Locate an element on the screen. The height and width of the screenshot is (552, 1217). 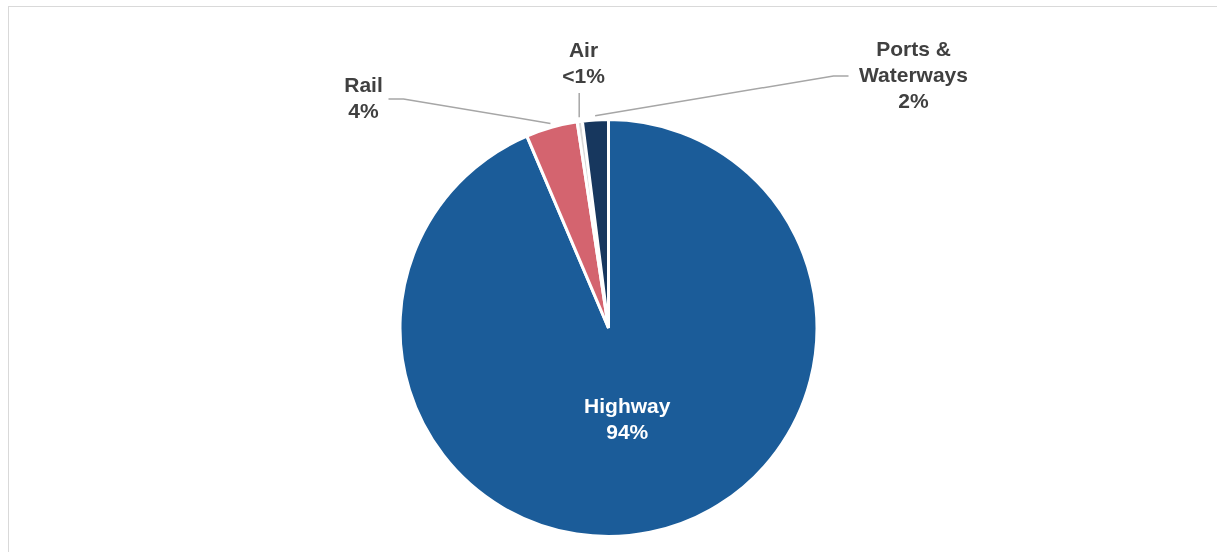
data-label: <1% is located at coordinates (584, 75).